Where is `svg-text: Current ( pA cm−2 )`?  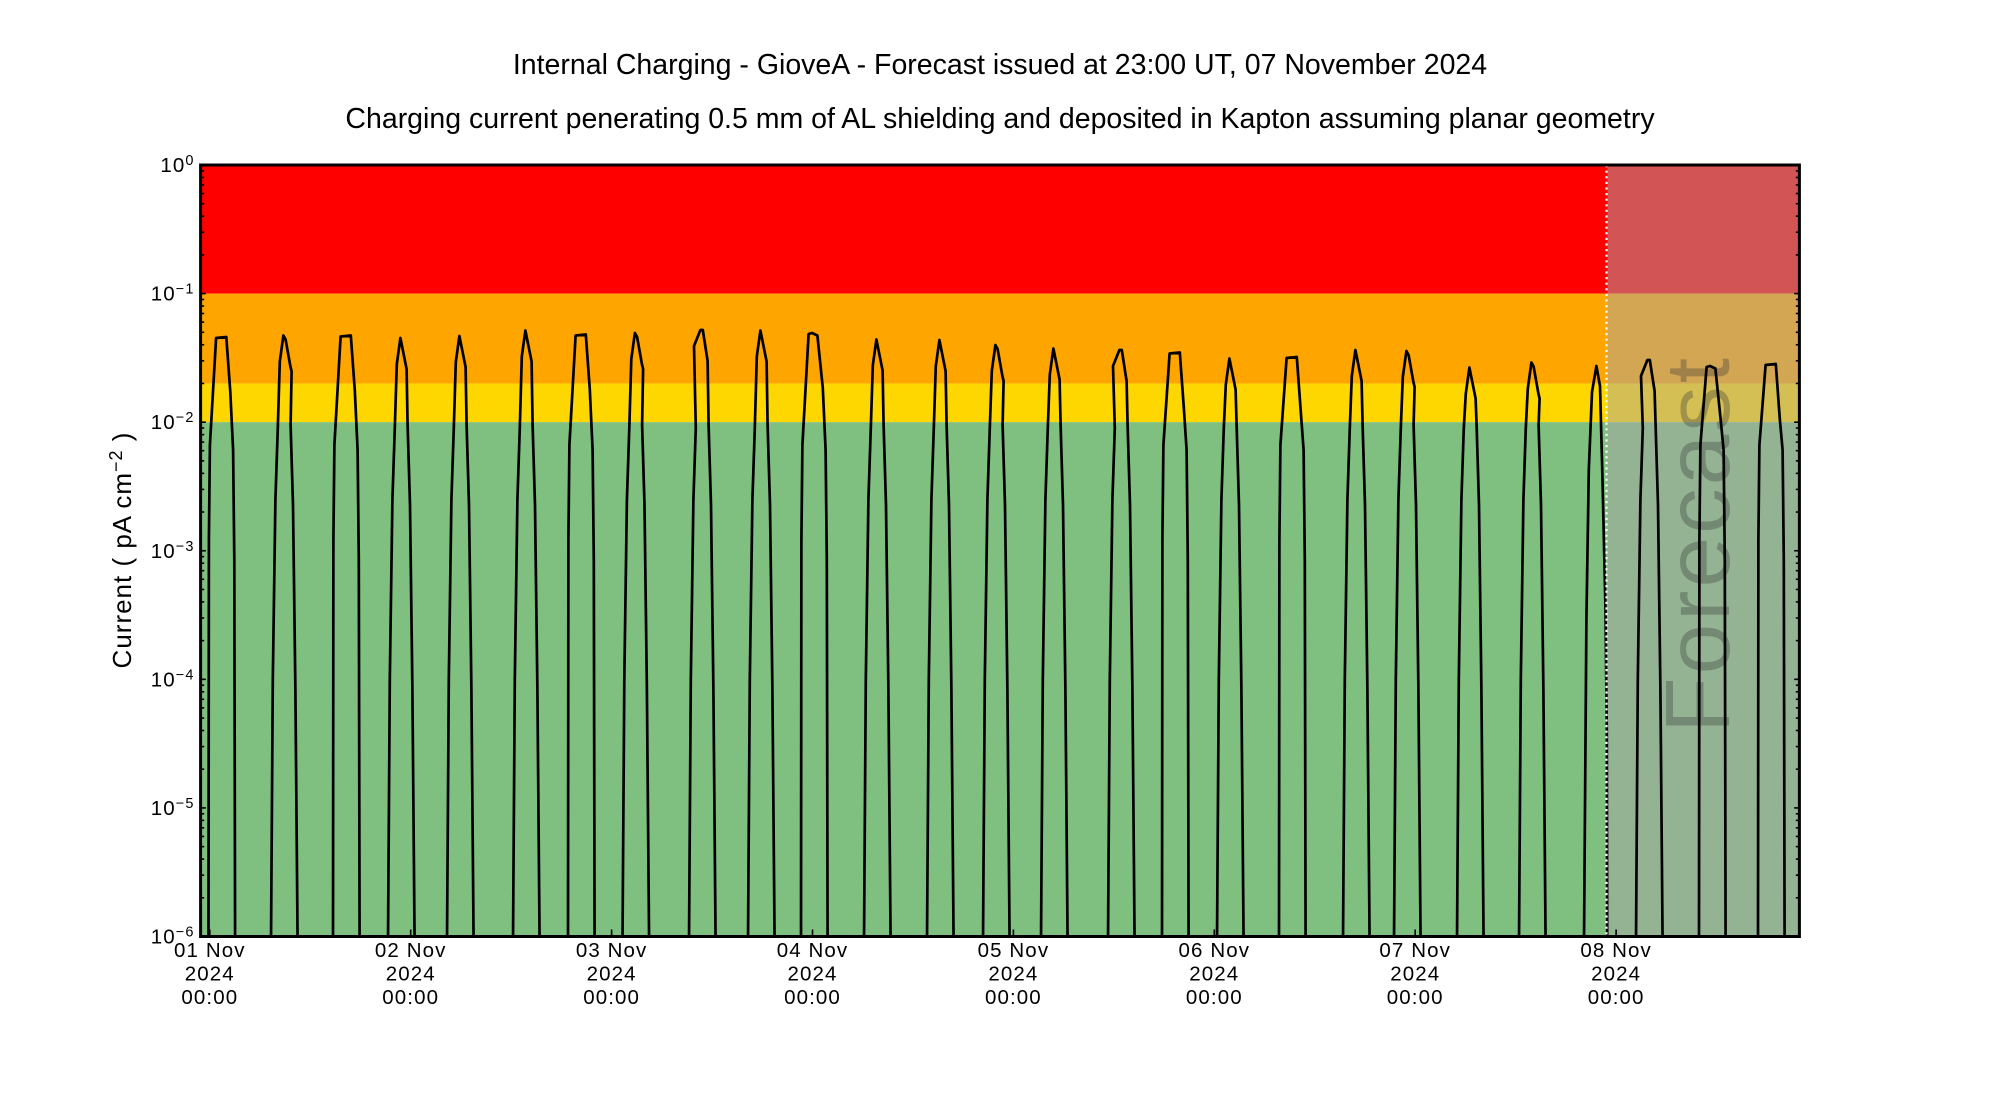 svg-text: Current ( pA cm−2 ) is located at coordinates (121, 550).